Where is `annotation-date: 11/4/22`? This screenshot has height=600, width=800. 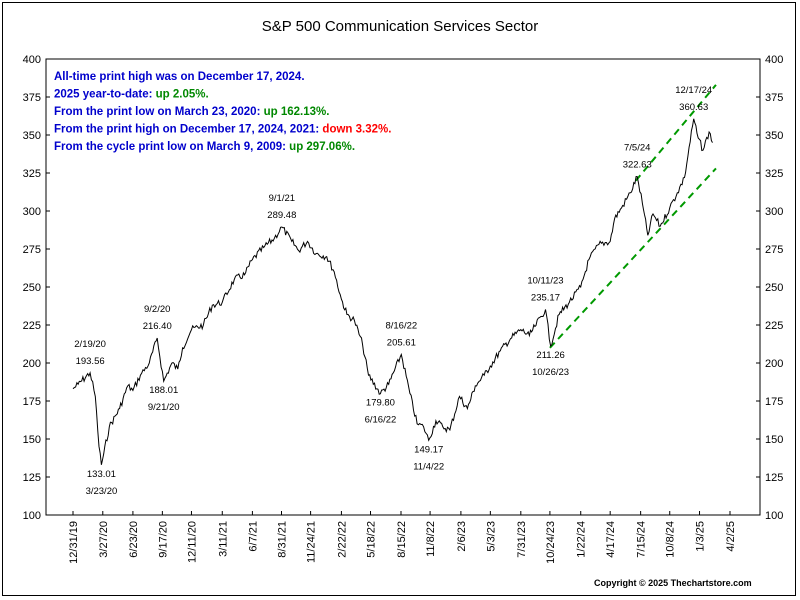 annotation-date: 11/4/22 is located at coordinates (428, 466).